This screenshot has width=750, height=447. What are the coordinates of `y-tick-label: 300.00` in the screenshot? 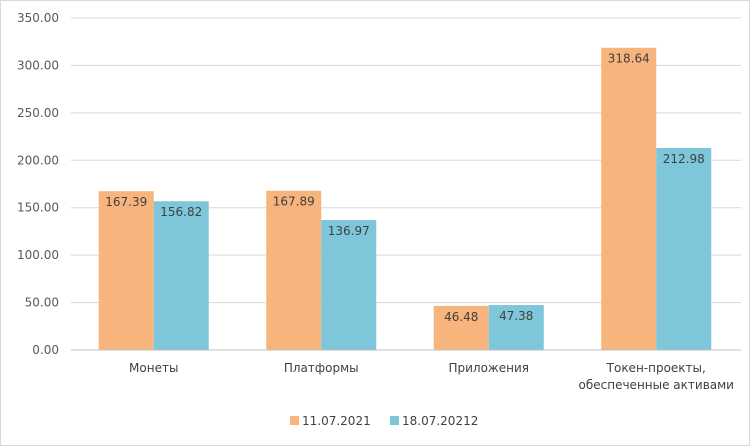 It's located at (38, 65).